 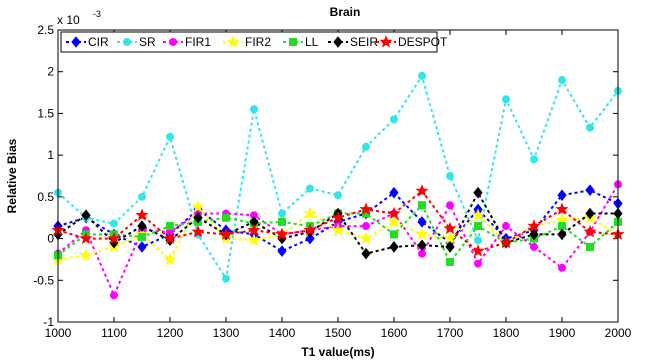 I want to click on chart-title: Brain, so click(x=345, y=12).